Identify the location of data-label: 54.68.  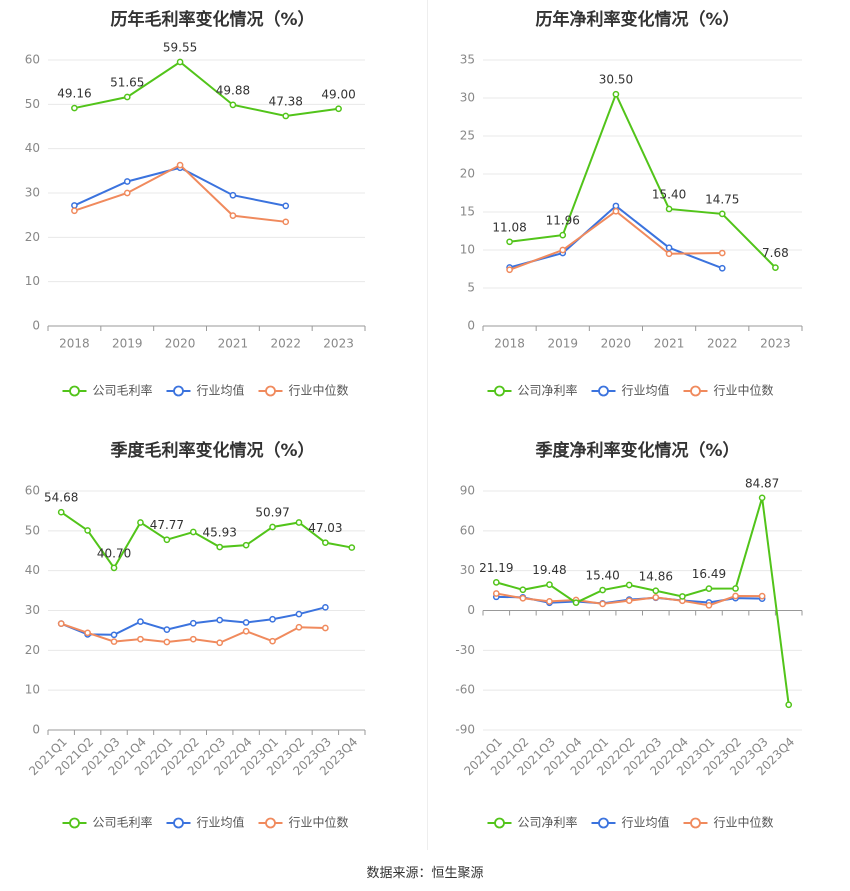
(61, 498).